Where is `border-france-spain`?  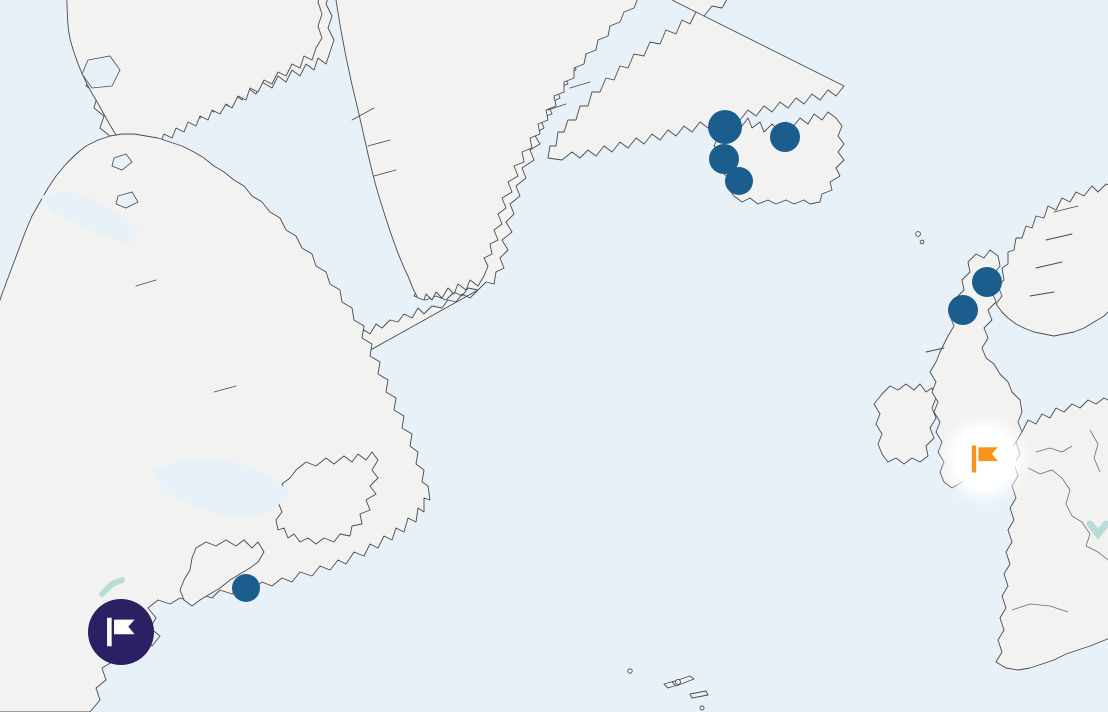 border-france-spain is located at coordinates (1040, 608).